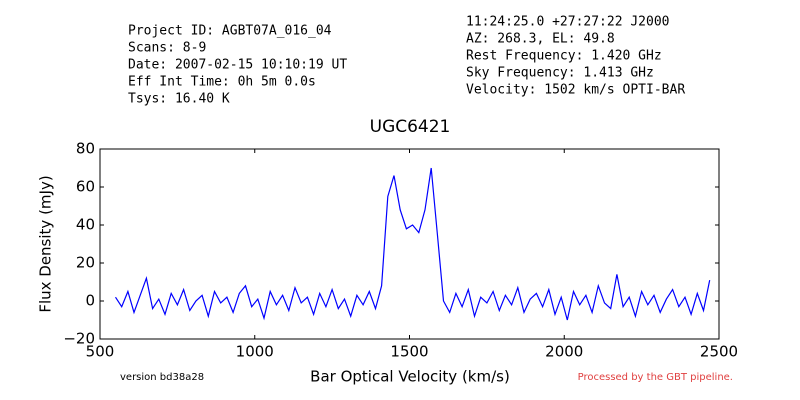 The height and width of the screenshot is (400, 800). I want to click on info-text: Velocity: 1502 km/s OPTI-BAR, so click(575, 90).